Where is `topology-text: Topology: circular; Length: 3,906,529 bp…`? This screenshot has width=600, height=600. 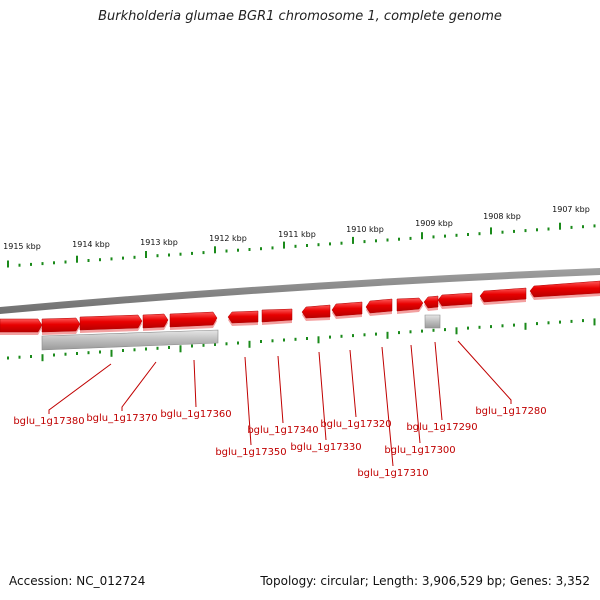
topology-text: Topology: circular; Length: 3,906,529 bp… is located at coordinates (425, 581).